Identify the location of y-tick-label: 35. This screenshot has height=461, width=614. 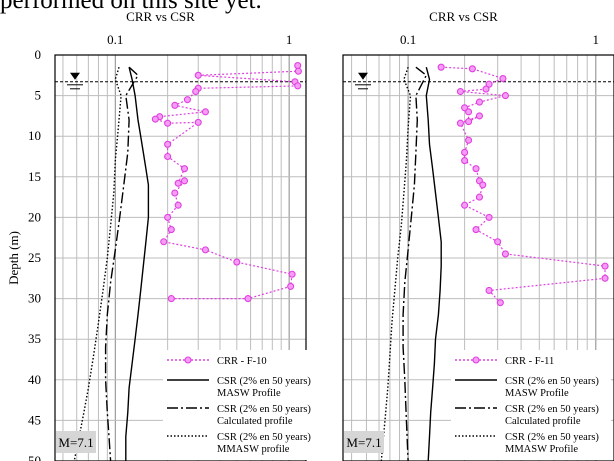
(34, 338).